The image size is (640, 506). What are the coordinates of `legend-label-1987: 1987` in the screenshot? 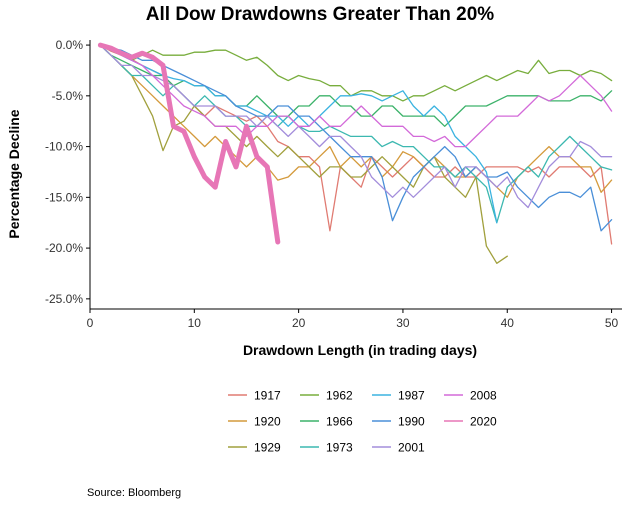 It's located at (411, 396).